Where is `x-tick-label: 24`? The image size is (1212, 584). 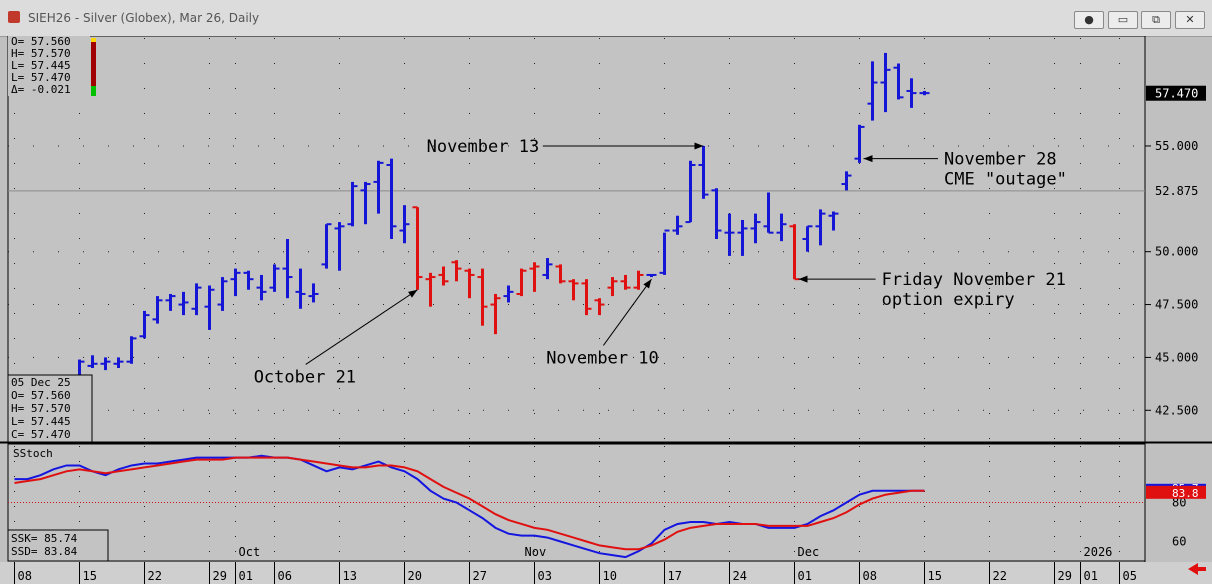
x-tick-label: 24 is located at coordinates (740, 576).